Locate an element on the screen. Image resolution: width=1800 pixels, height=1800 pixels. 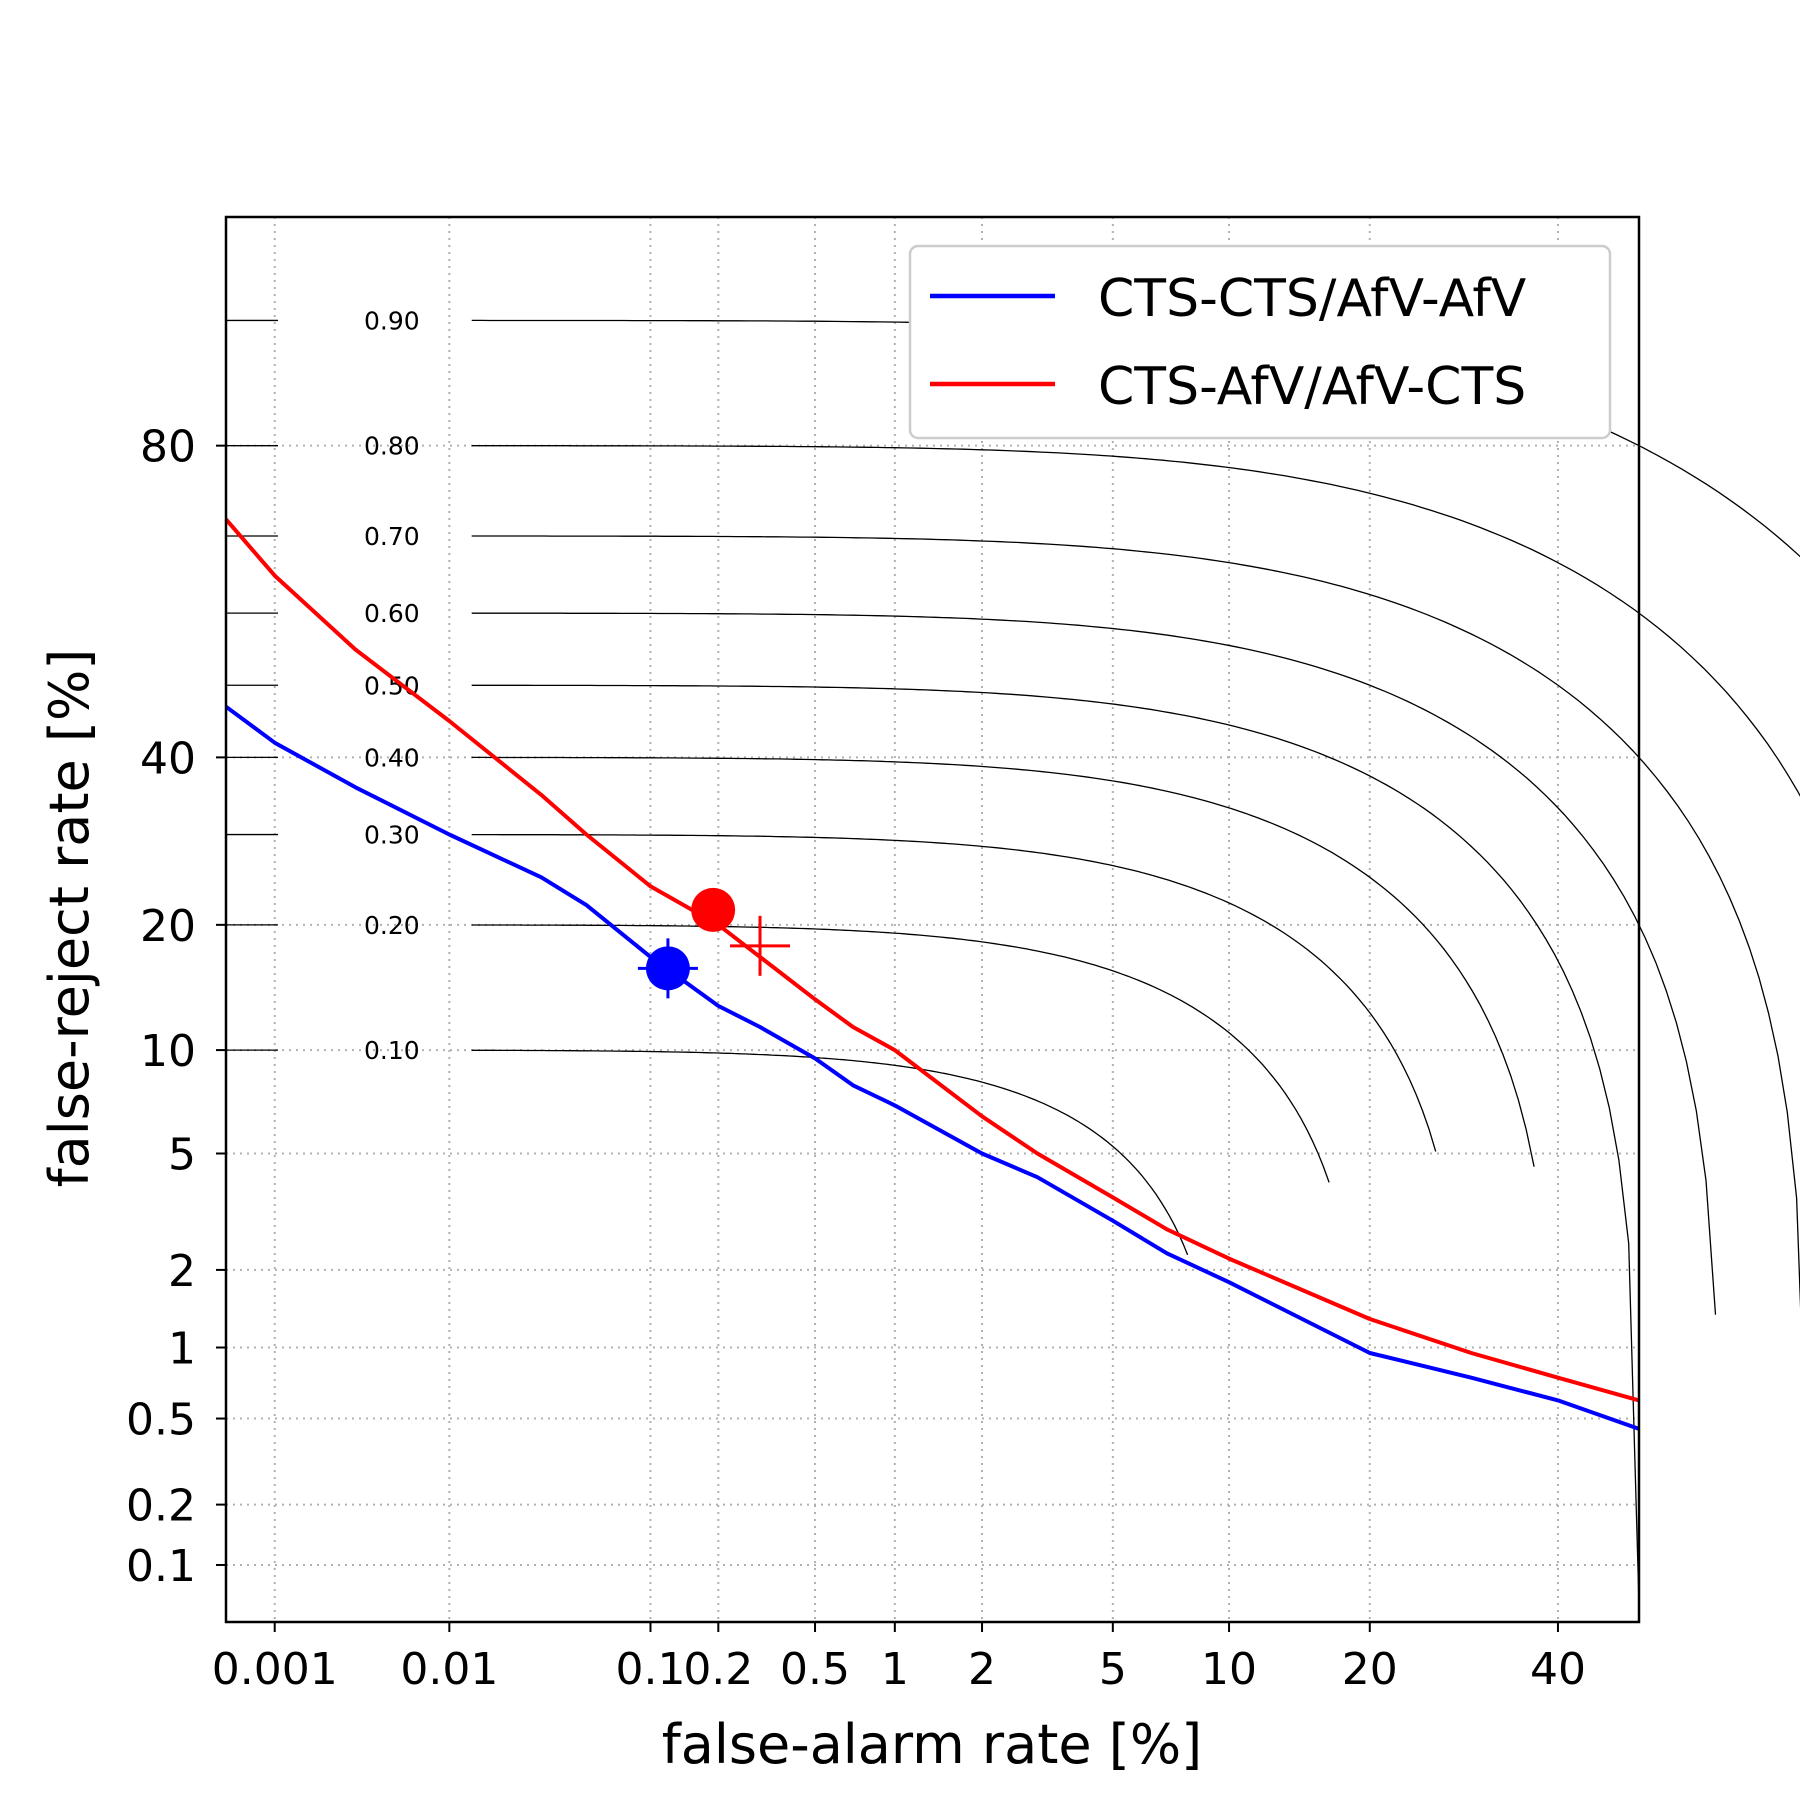
iso-label: 0.30 is located at coordinates (392, 835).